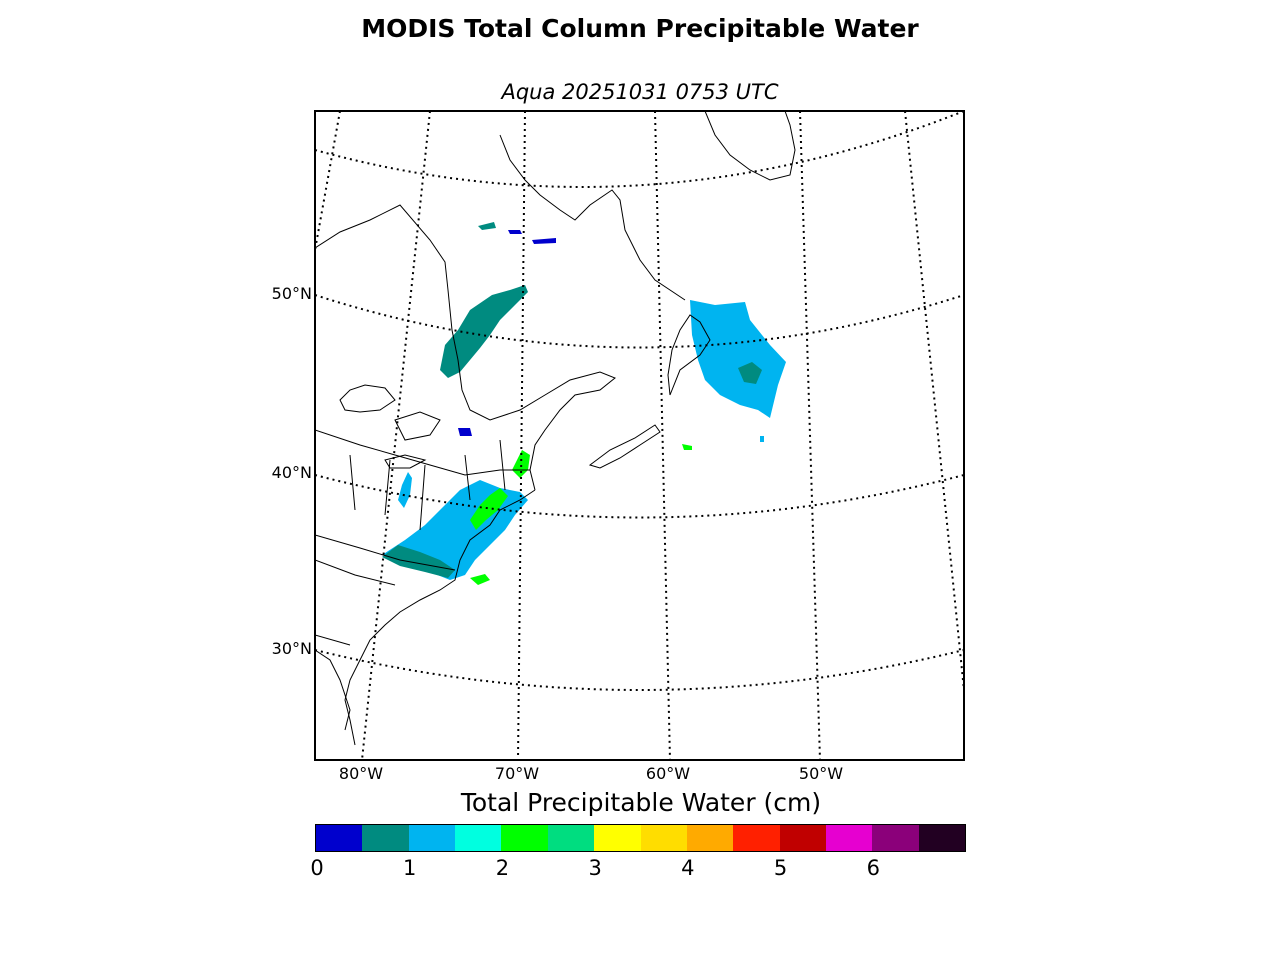 The height and width of the screenshot is (960, 1280). Describe the element at coordinates (873, 868) in the screenshot. I see `colorbar-tick-6: 6` at that location.